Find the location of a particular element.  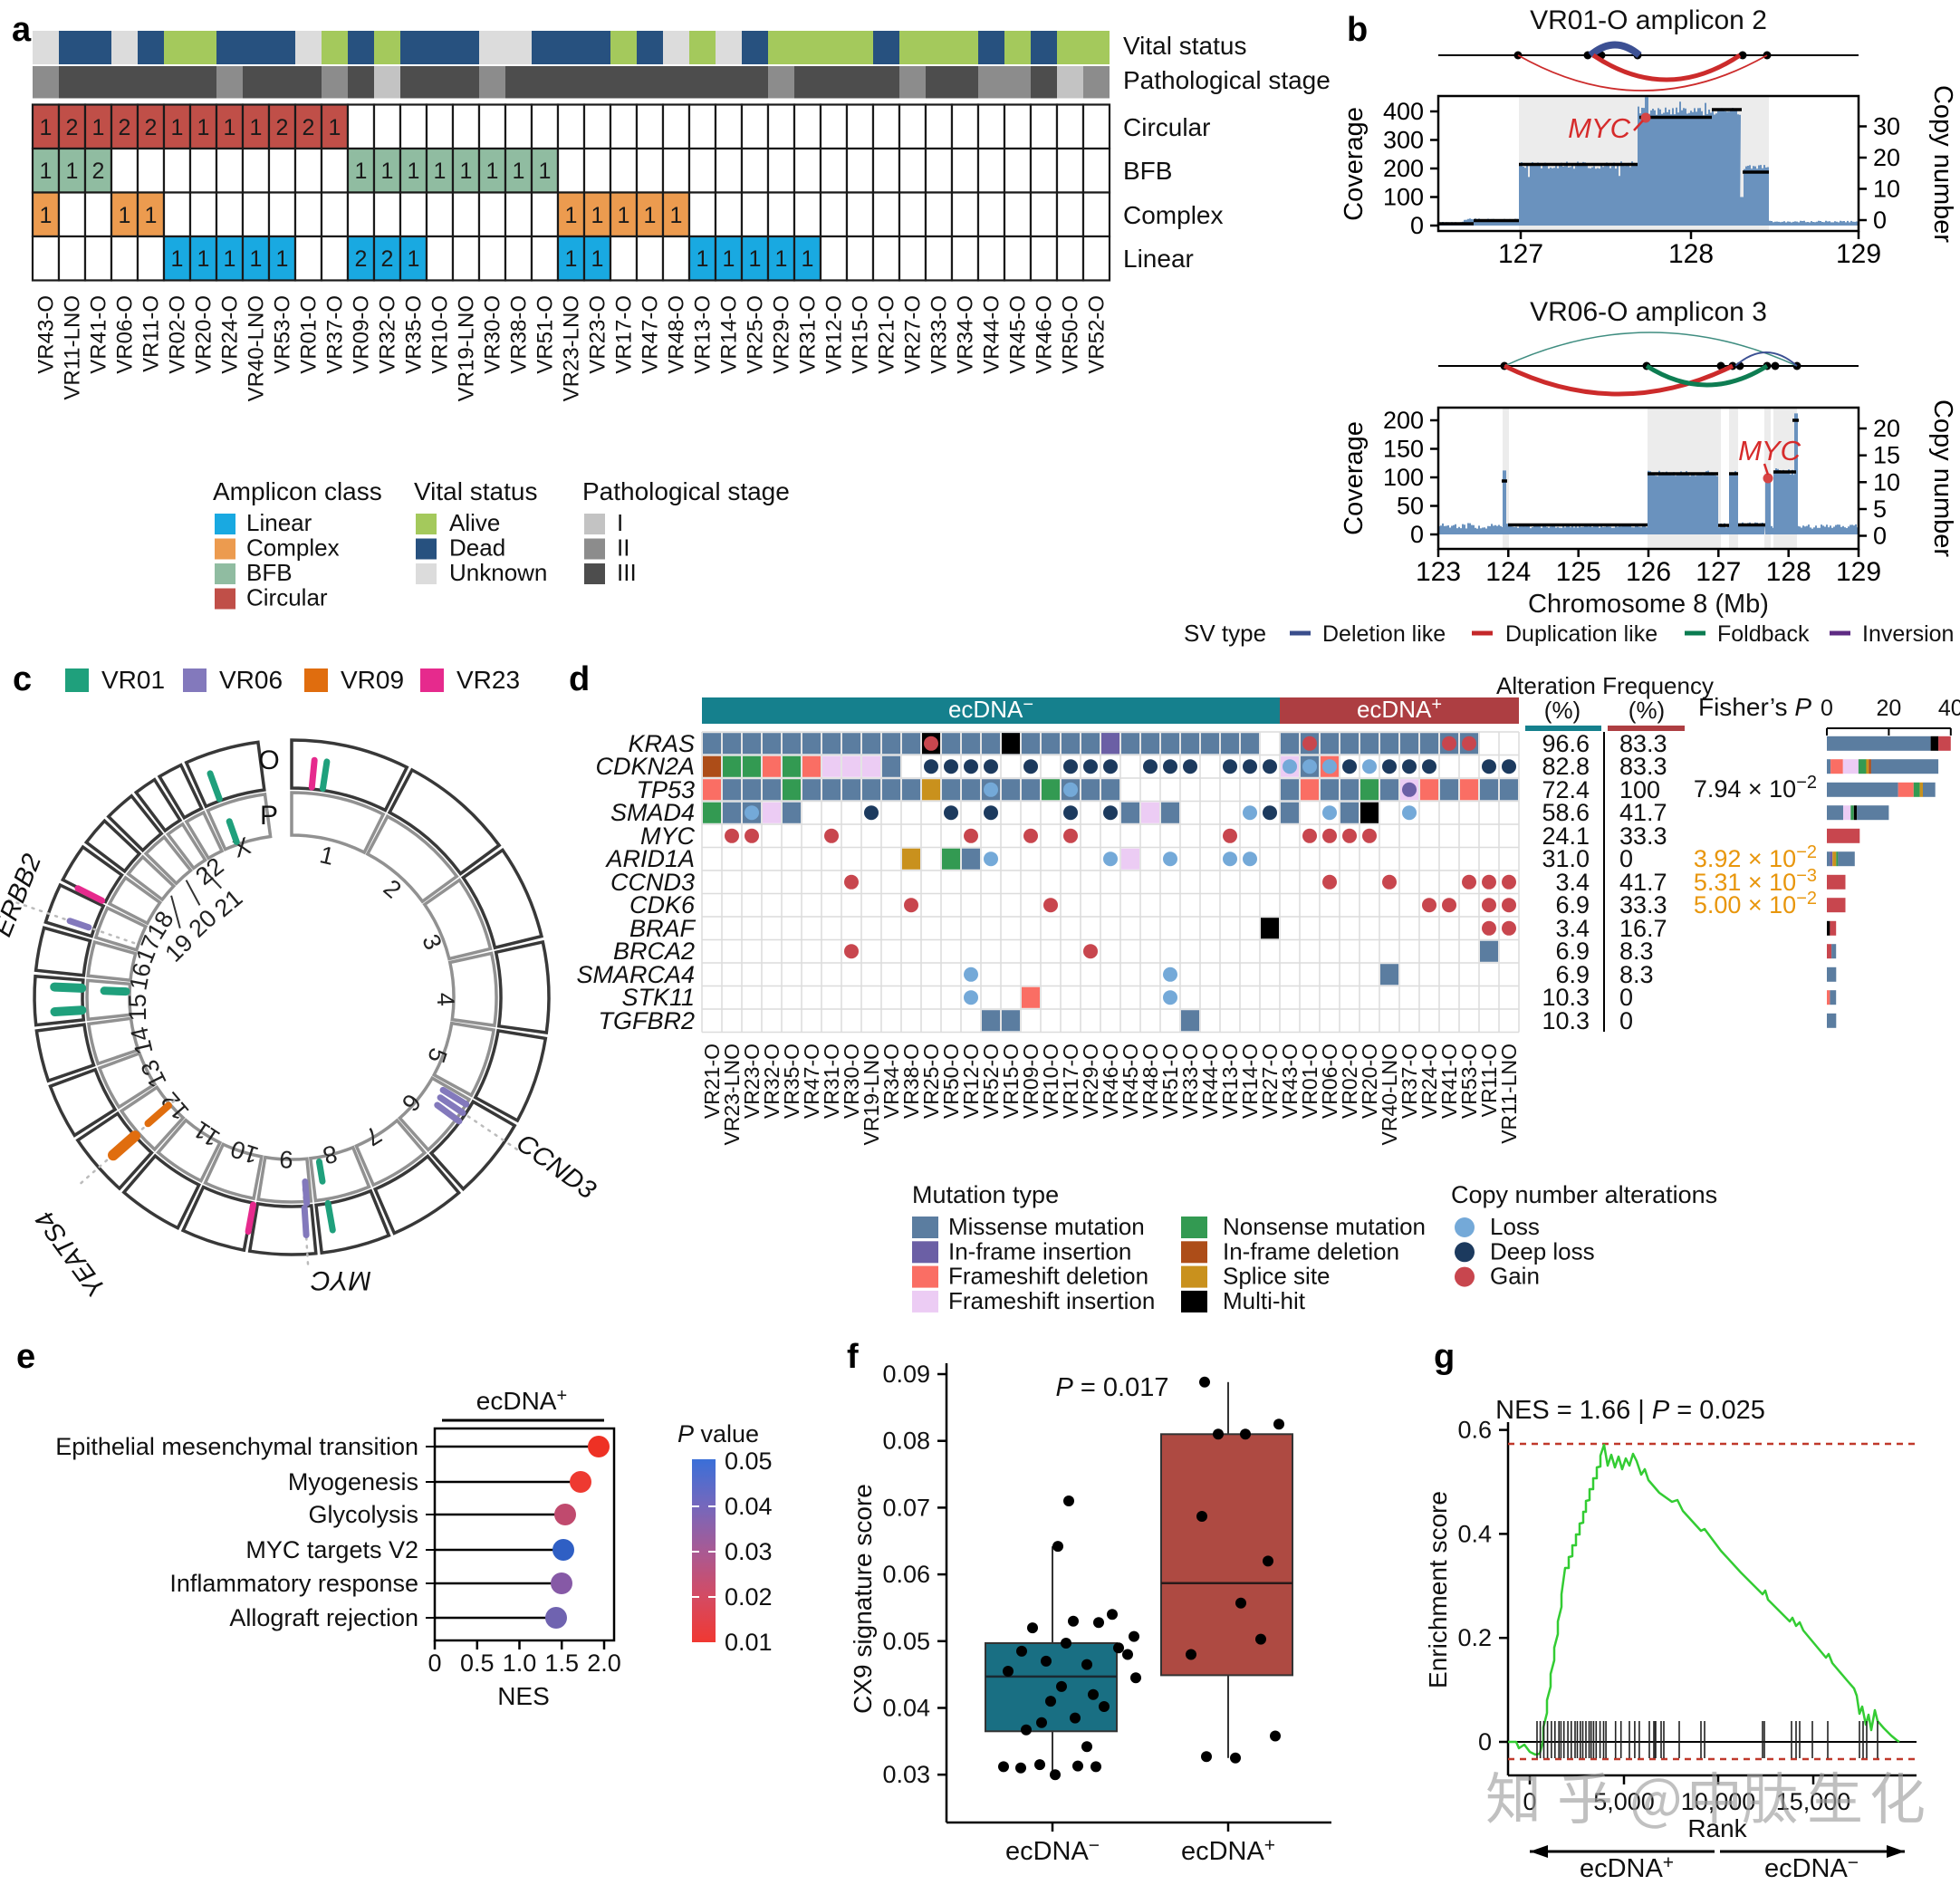

svg-text: CDKN2A is located at coordinates (645, 767).